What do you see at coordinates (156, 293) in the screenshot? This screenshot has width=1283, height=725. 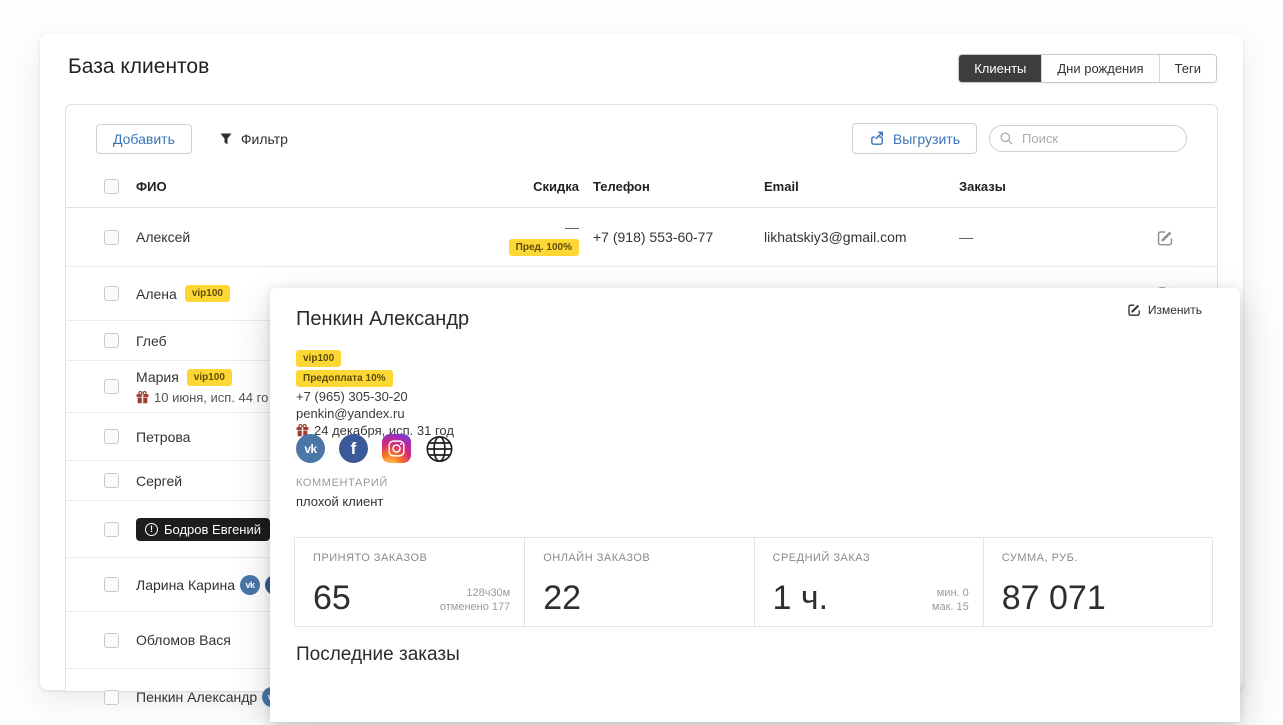 I see `client-name: Алена` at bounding box center [156, 293].